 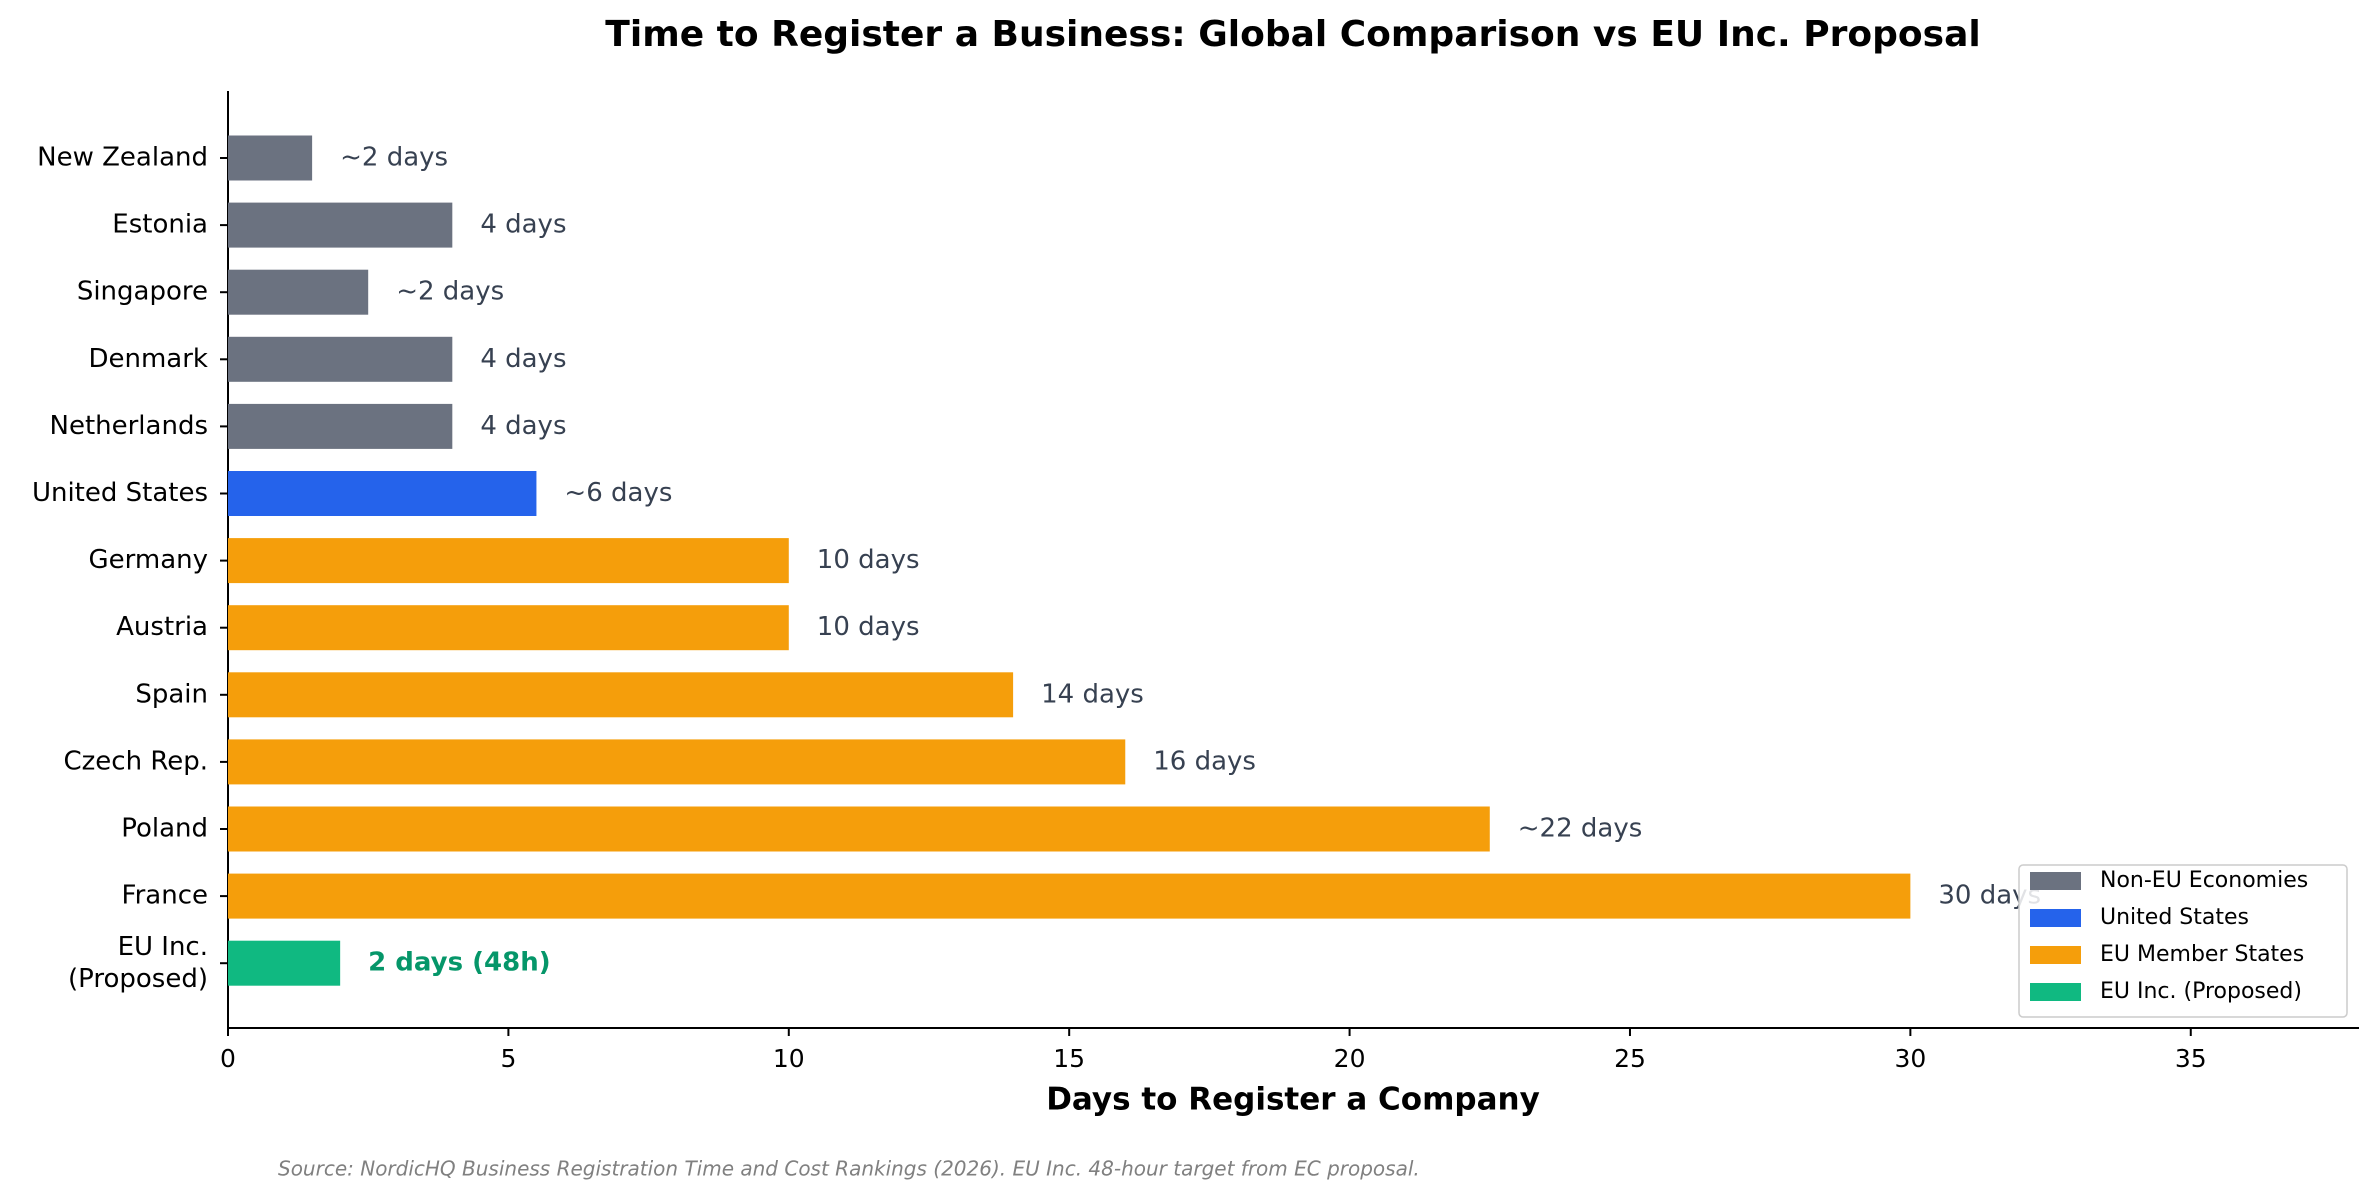 What do you see at coordinates (228, 1058) in the screenshot?
I see `x-tick-label: 0` at bounding box center [228, 1058].